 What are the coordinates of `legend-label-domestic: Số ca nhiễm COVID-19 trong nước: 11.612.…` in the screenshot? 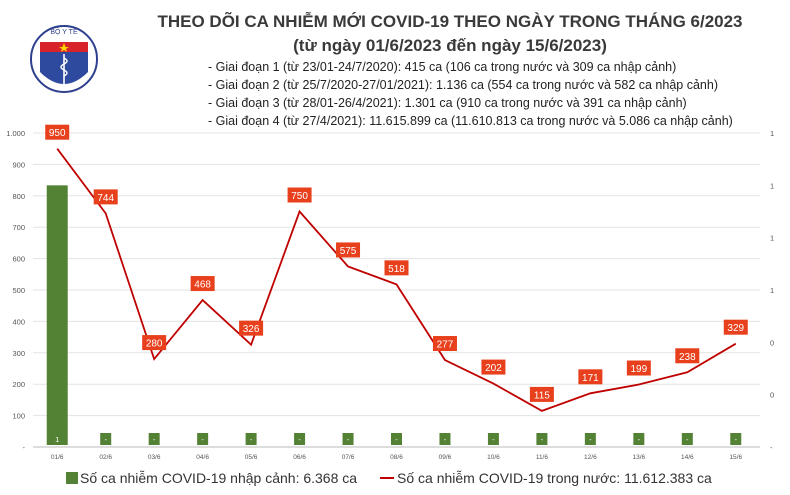 It's located at (554, 478).